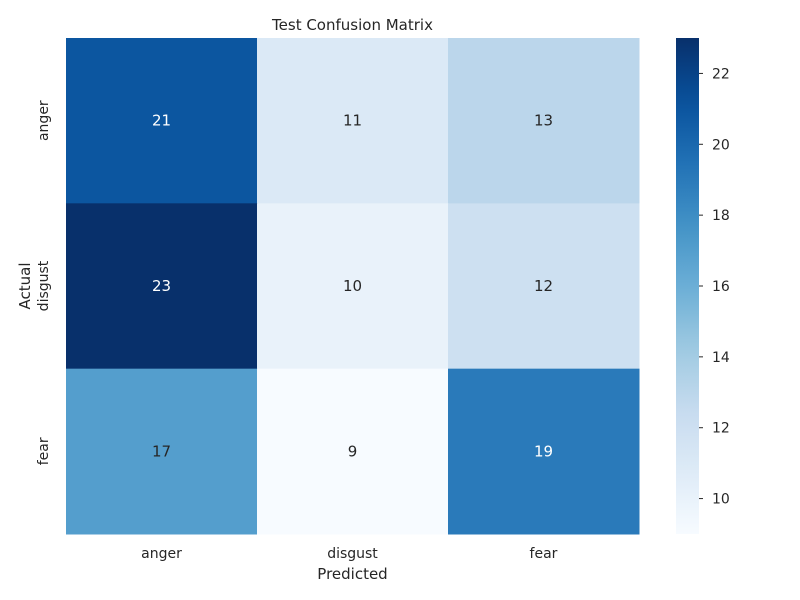 The width and height of the screenshot is (800, 600). I want to click on heatmap-cell-anger-fear, so click(544, 121).